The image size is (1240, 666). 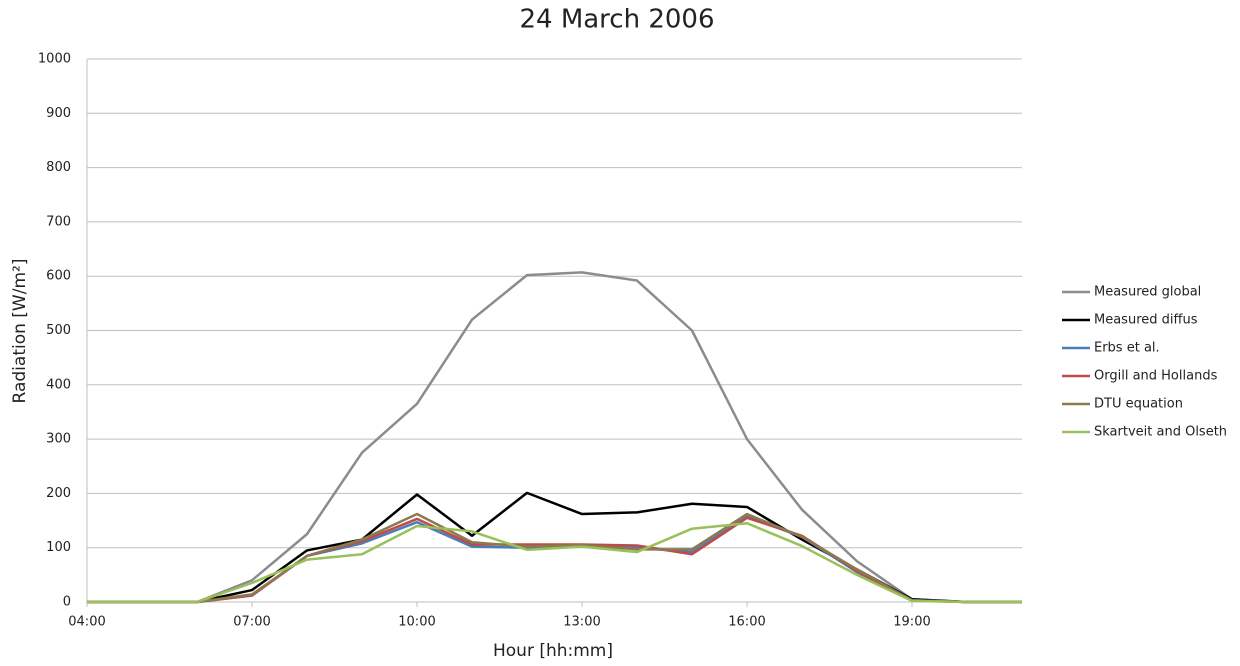 What do you see at coordinates (1146, 320) in the screenshot?
I see `legend-label: Measured diffus` at bounding box center [1146, 320].